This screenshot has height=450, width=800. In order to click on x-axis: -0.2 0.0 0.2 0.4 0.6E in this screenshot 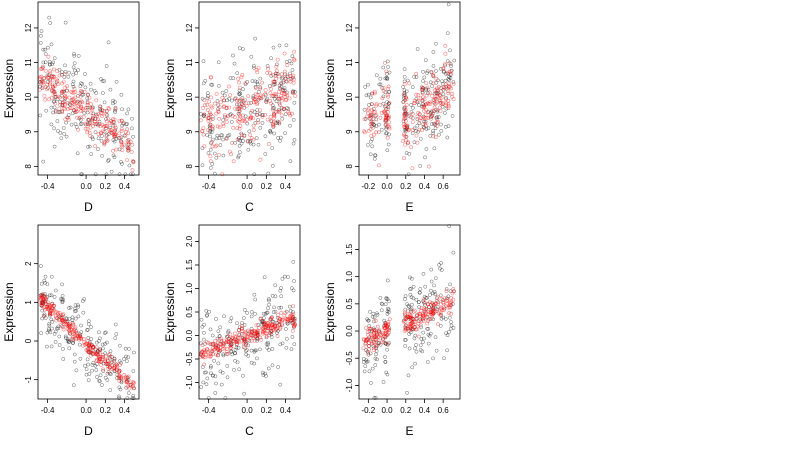, I will do `click(405, 418)`.